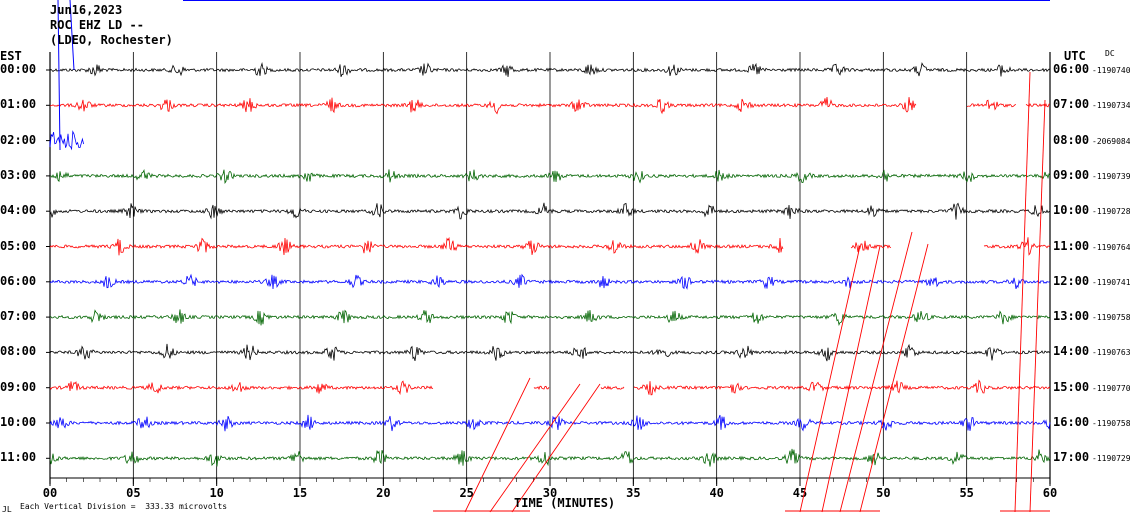 The width and height of the screenshot is (1130, 519). Describe the element at coordinates (883, 493) in the screenshot. I see `x-tick-label: 50` at that location.